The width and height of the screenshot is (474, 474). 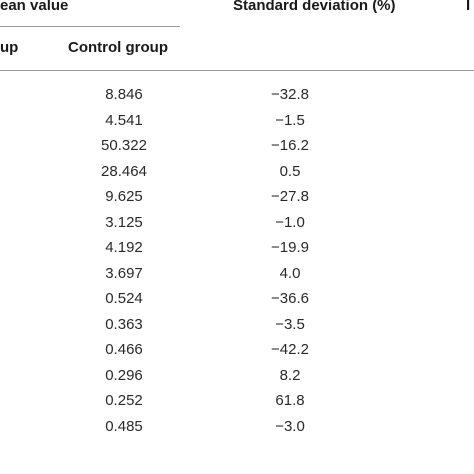 What do you see at coordinates (290, 94) in the screenshot?
I see `standard-deviation-value: −32.8` at bounding box center [290, 94].